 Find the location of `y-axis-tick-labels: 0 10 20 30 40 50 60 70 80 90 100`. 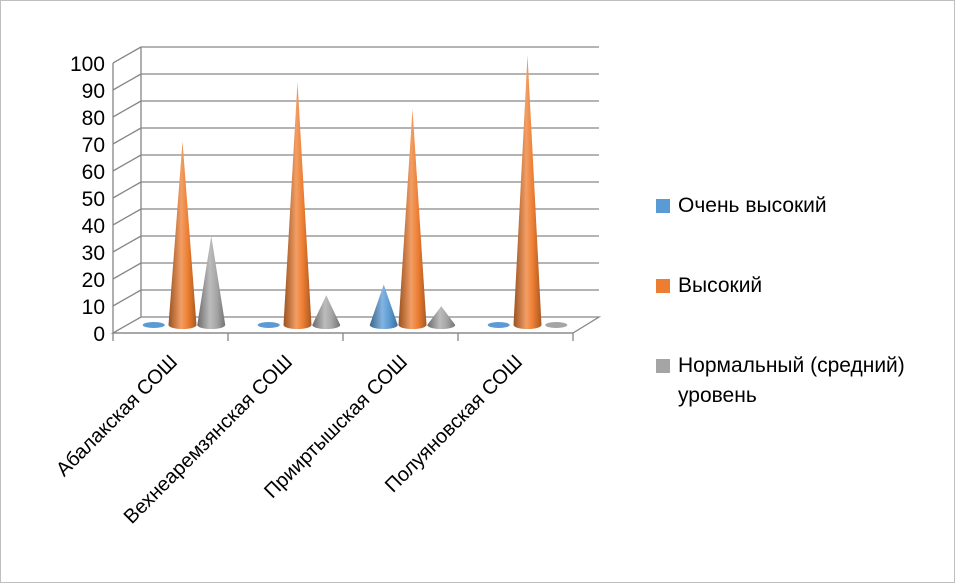

y-axis-tick-labels: 0 10 20 30 40 50 60 70 80 90 100 is located at coordinates (87, 199).